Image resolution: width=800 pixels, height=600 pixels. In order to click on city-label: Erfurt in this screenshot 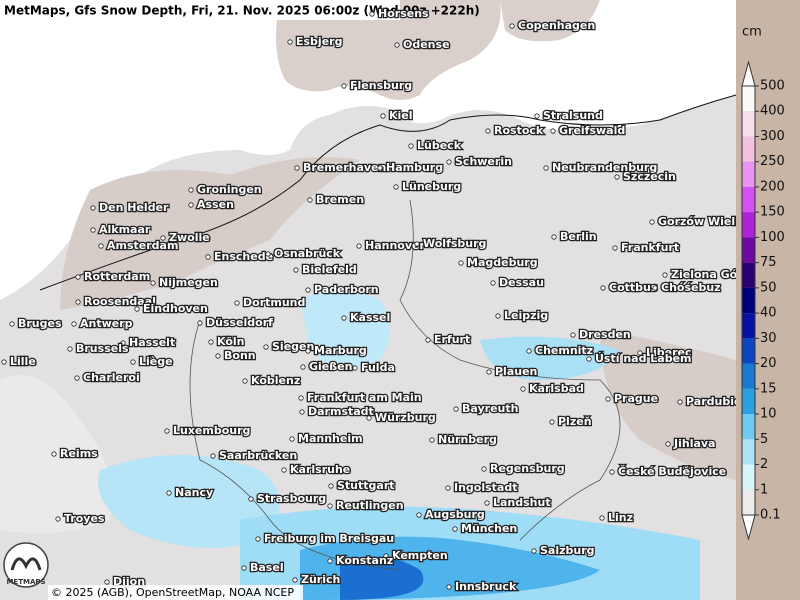, I will do `click(452, 339)`.